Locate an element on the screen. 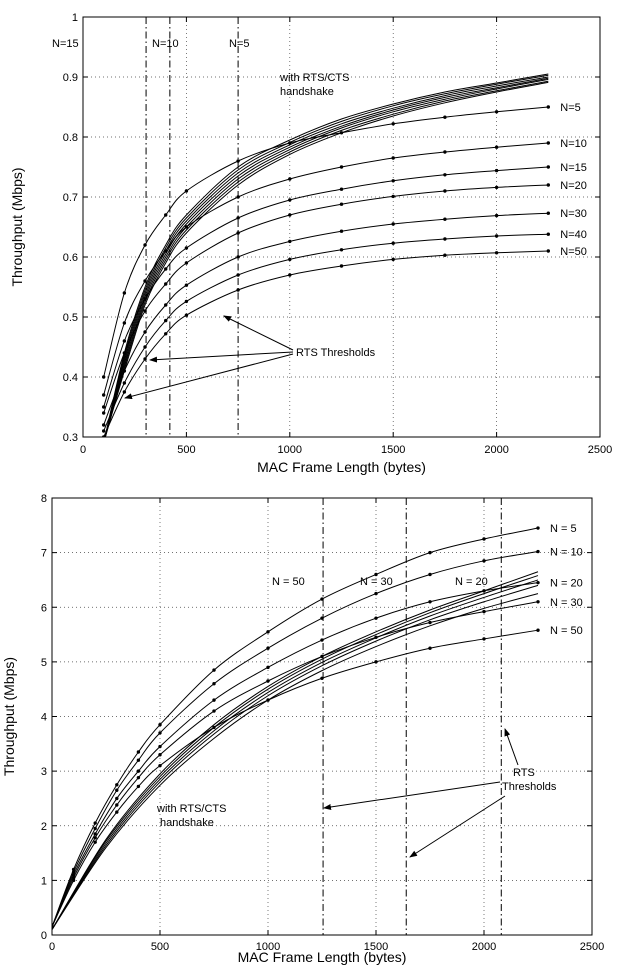 Image resolution: width=618 pixels, height=966 pixels. series-label: N = 20 is located at coordinates (566, 584).